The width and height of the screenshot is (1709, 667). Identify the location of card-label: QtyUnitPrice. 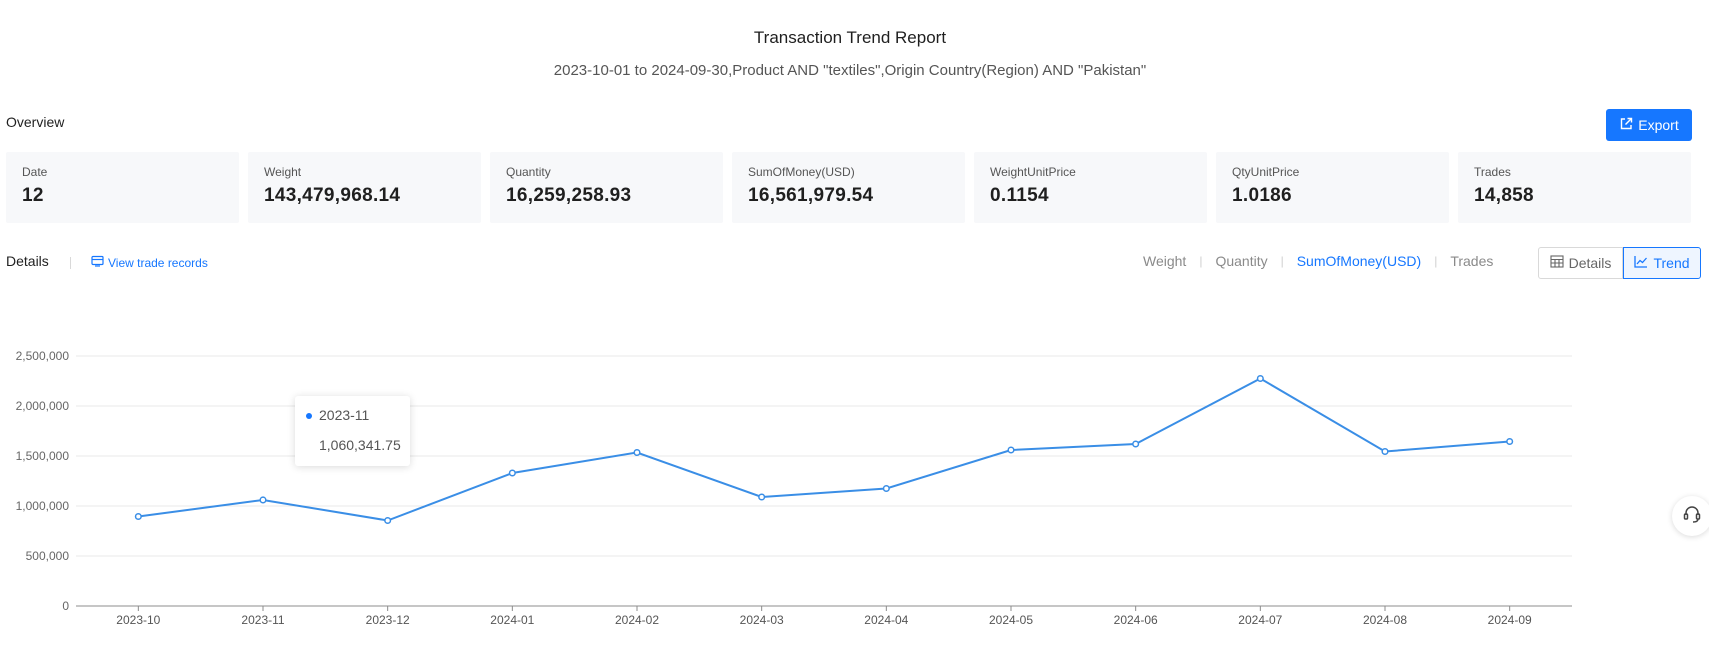
(1266, 172).